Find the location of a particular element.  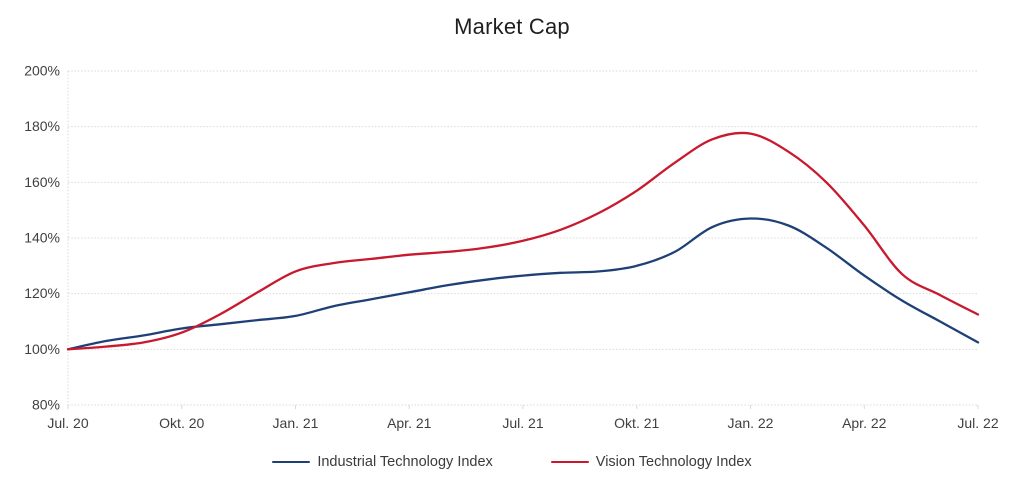

x-tick-label: Jul. 21 is located at coordinates (522, 423).